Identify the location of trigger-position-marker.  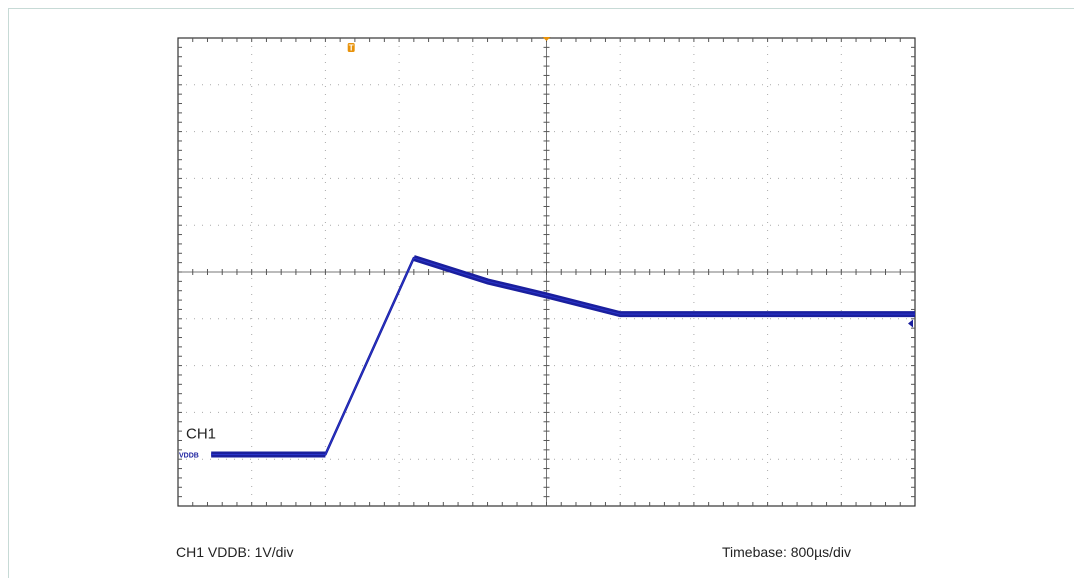
(351, 47).